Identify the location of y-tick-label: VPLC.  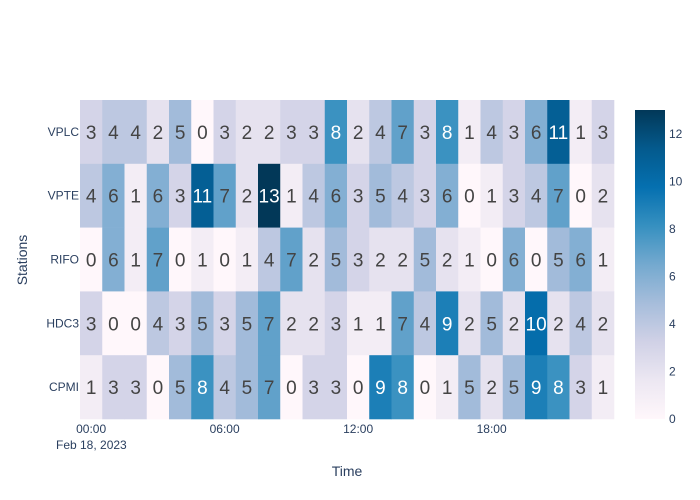
(64, 132).